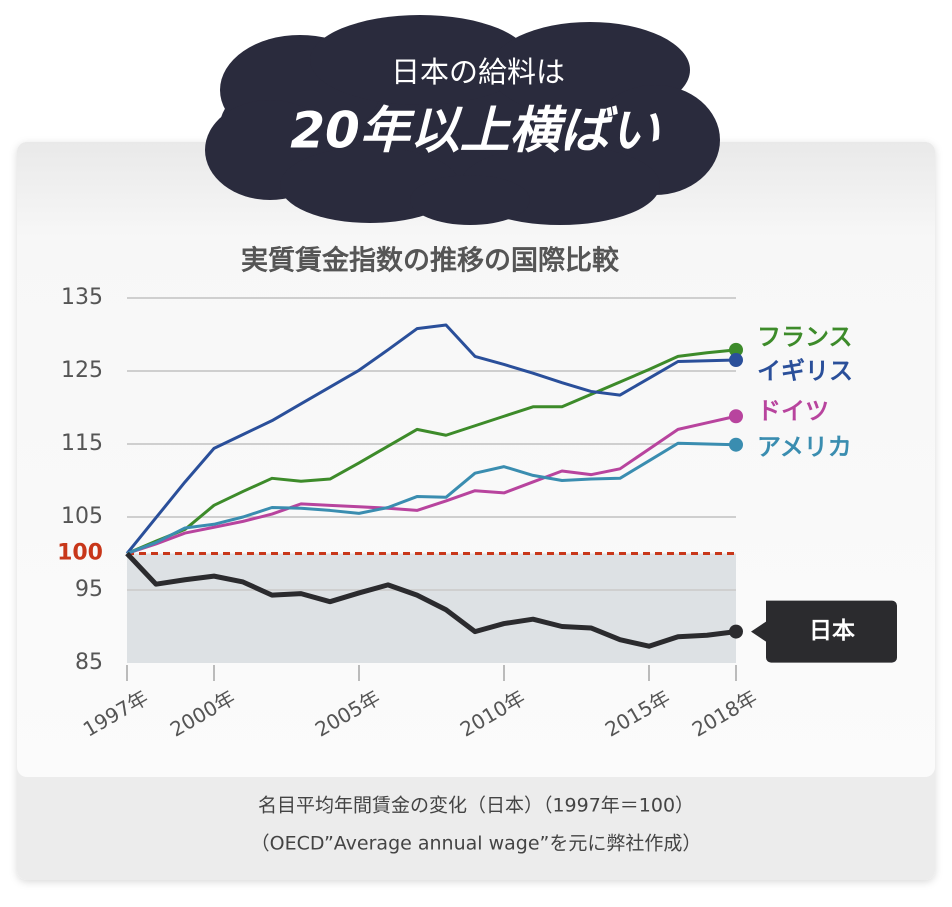  What do you see at coordinates (476, 806) in the screenshot?
I see `caption: 名目平均年間賃金の変化（日本）（1997年＝100）` at bounding box center [476, 806].